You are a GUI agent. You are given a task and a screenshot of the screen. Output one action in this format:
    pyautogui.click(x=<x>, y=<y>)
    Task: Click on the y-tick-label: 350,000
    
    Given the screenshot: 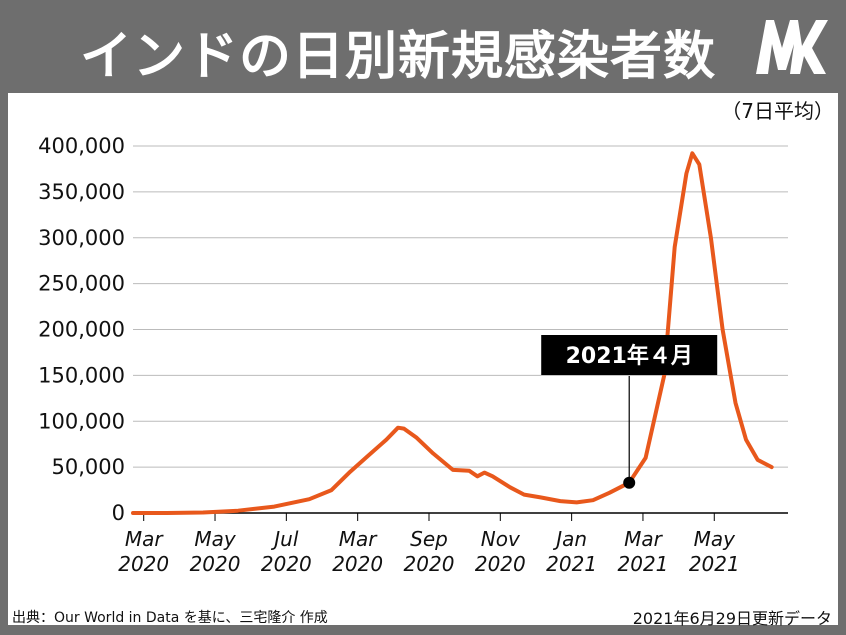 What is the action you would take?
    pyautogui.click(x=81, y=192)
    